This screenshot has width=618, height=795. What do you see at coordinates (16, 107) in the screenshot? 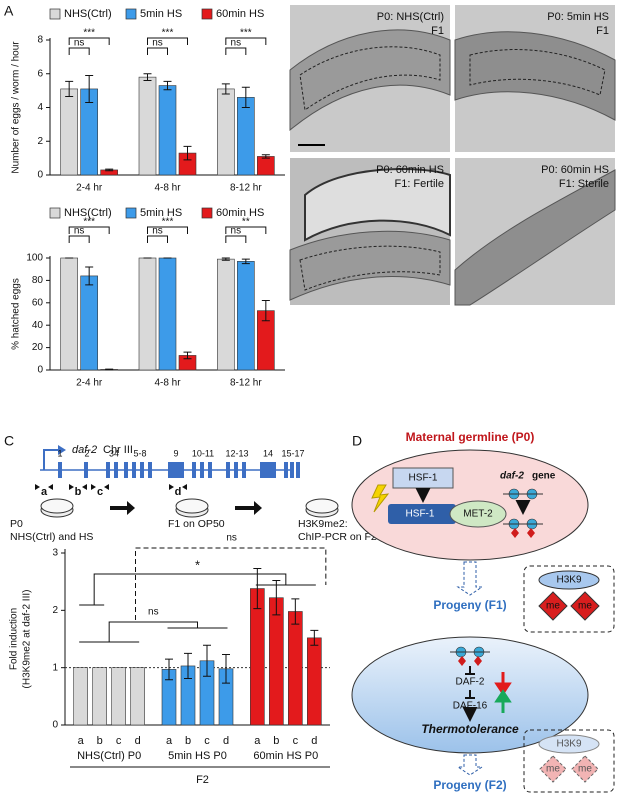
I see `y-axis-label: Number of eggs / worm / hour` at bounding box center [16, 107].